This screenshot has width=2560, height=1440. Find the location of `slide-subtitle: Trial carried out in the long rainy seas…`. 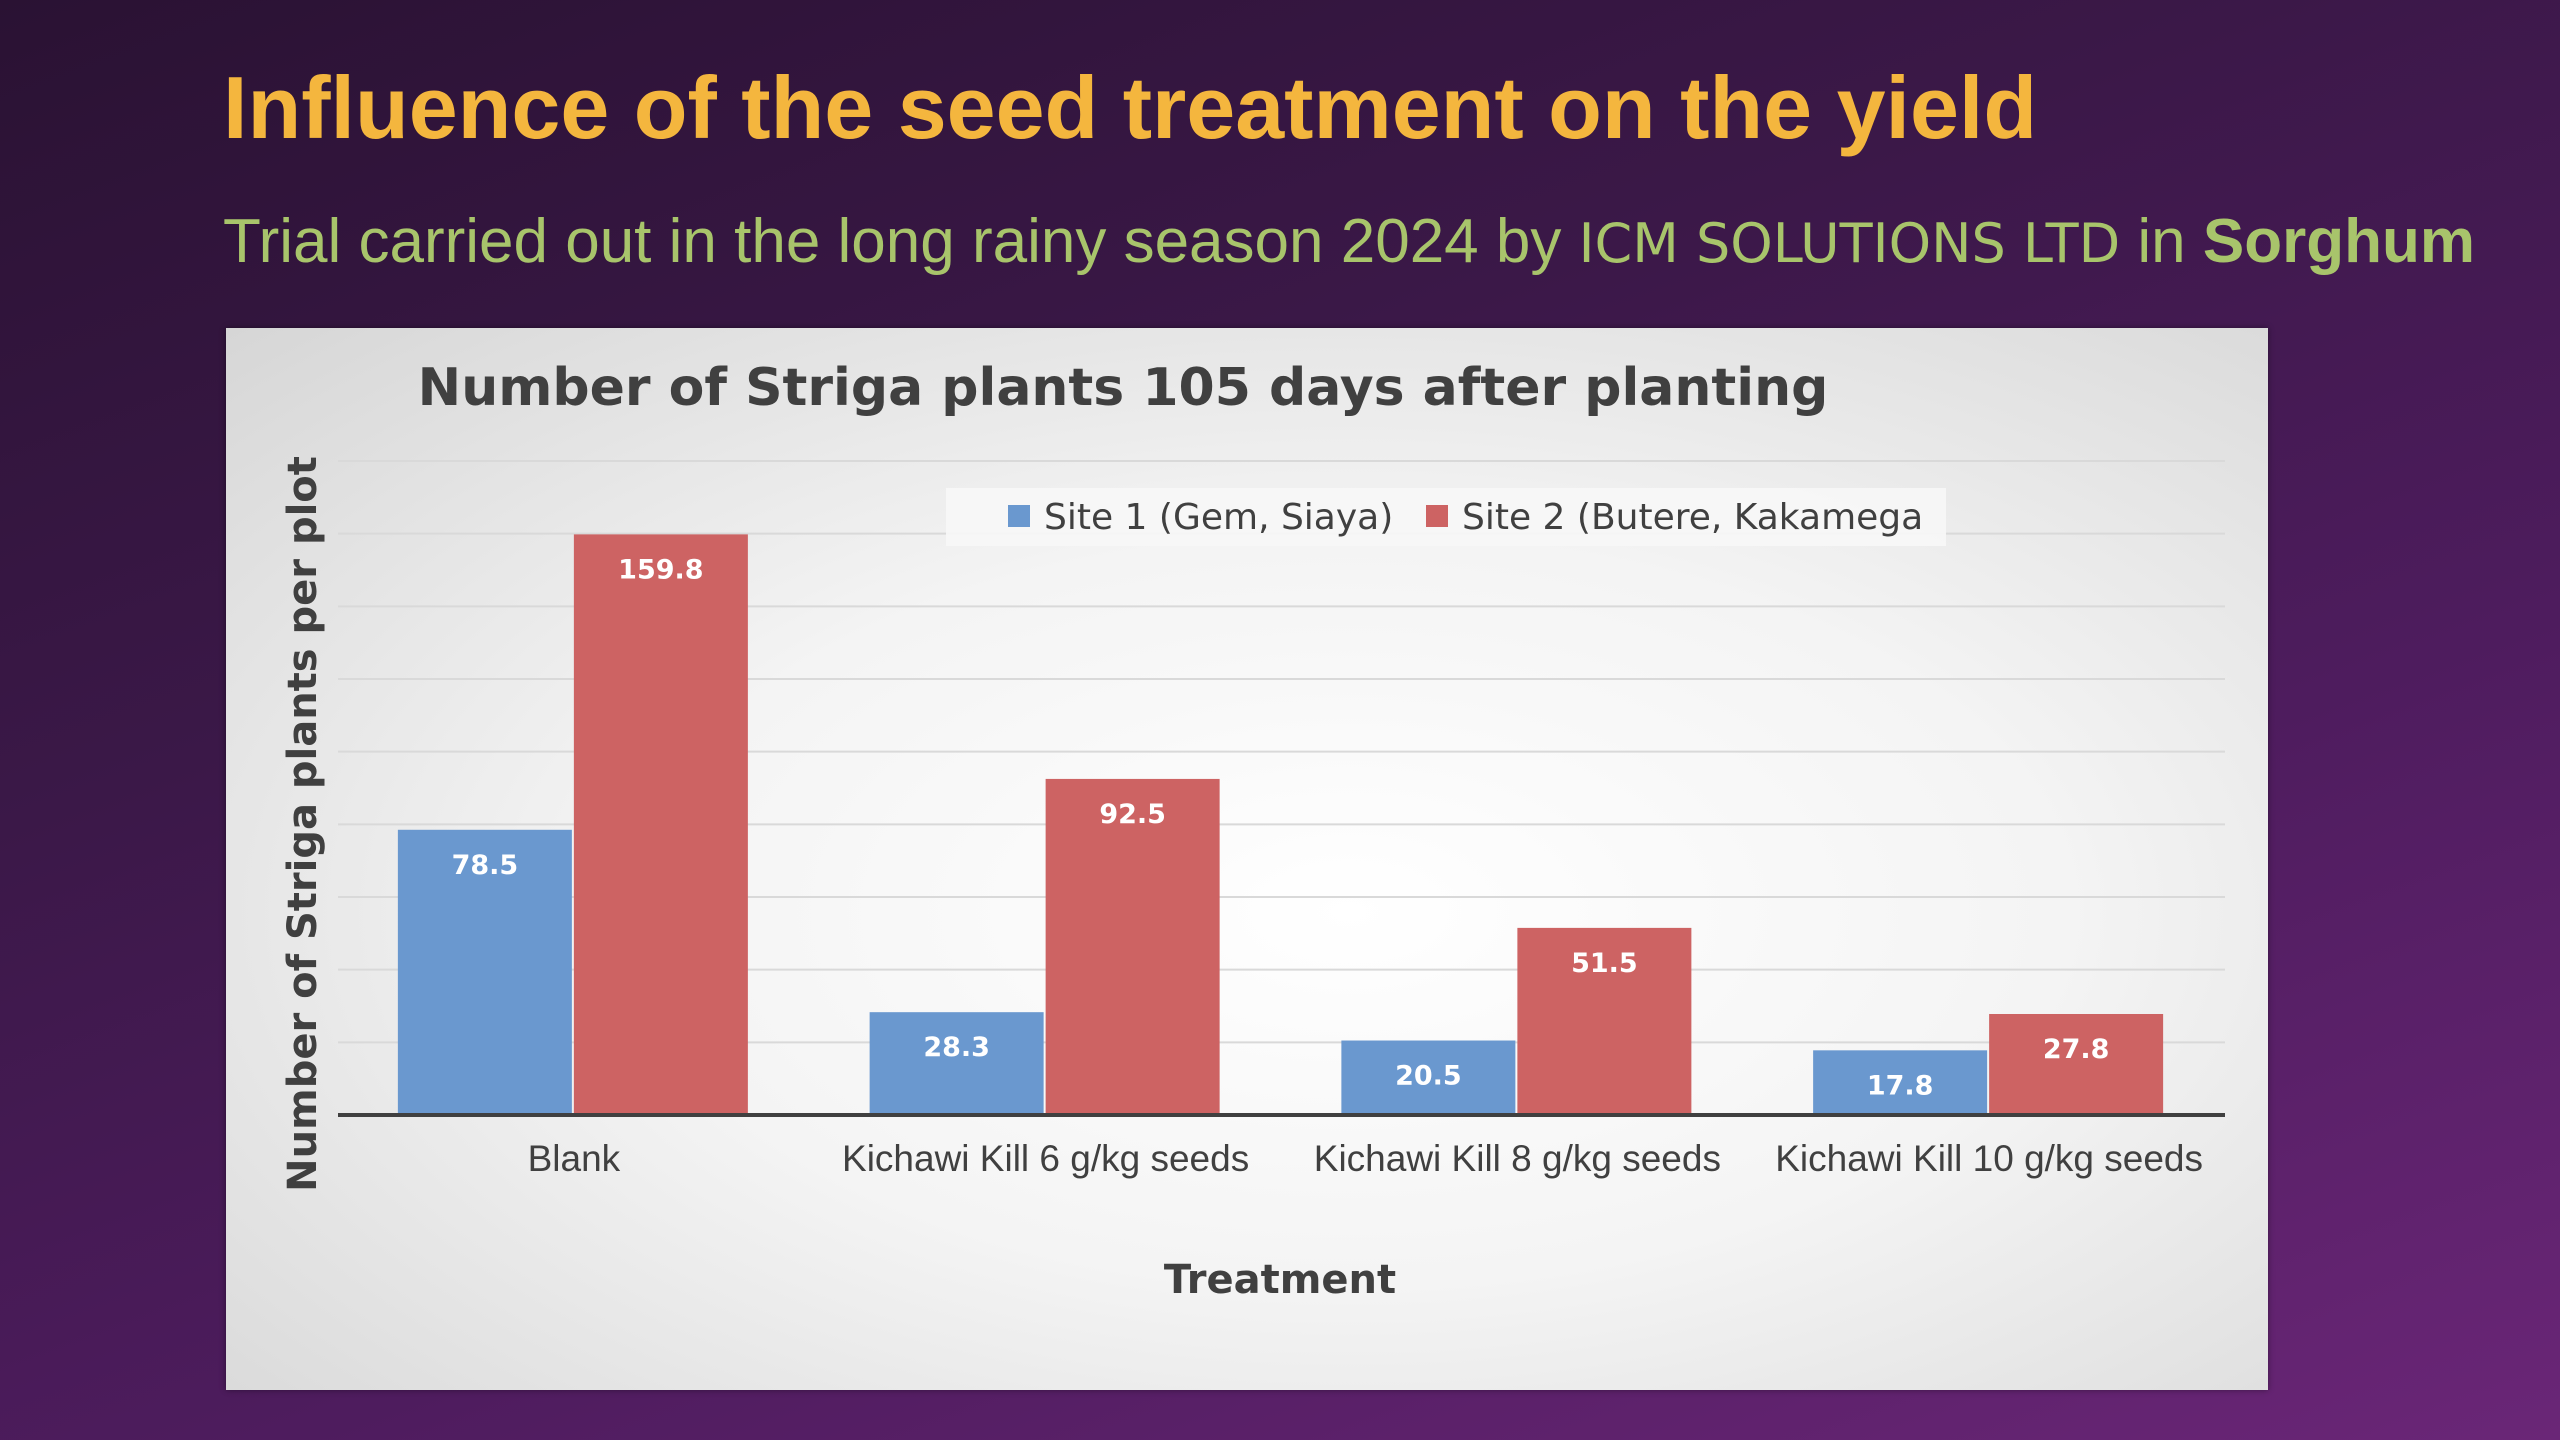

slide-subtitle: Trial carried out in the long rainy seas… is located at coordinates (1349, 241).